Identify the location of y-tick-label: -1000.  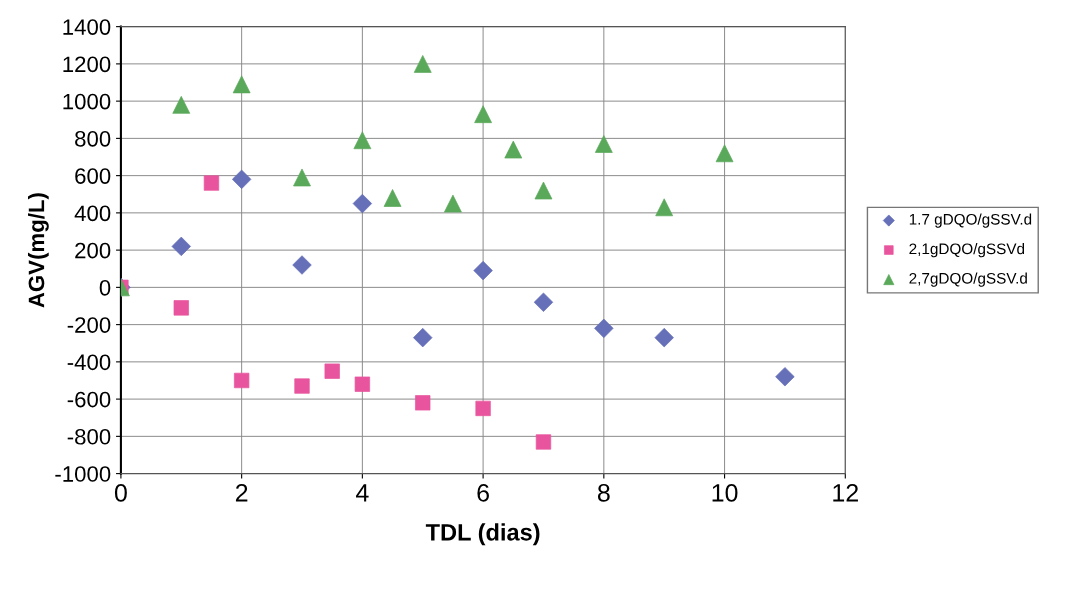
(83, 474).